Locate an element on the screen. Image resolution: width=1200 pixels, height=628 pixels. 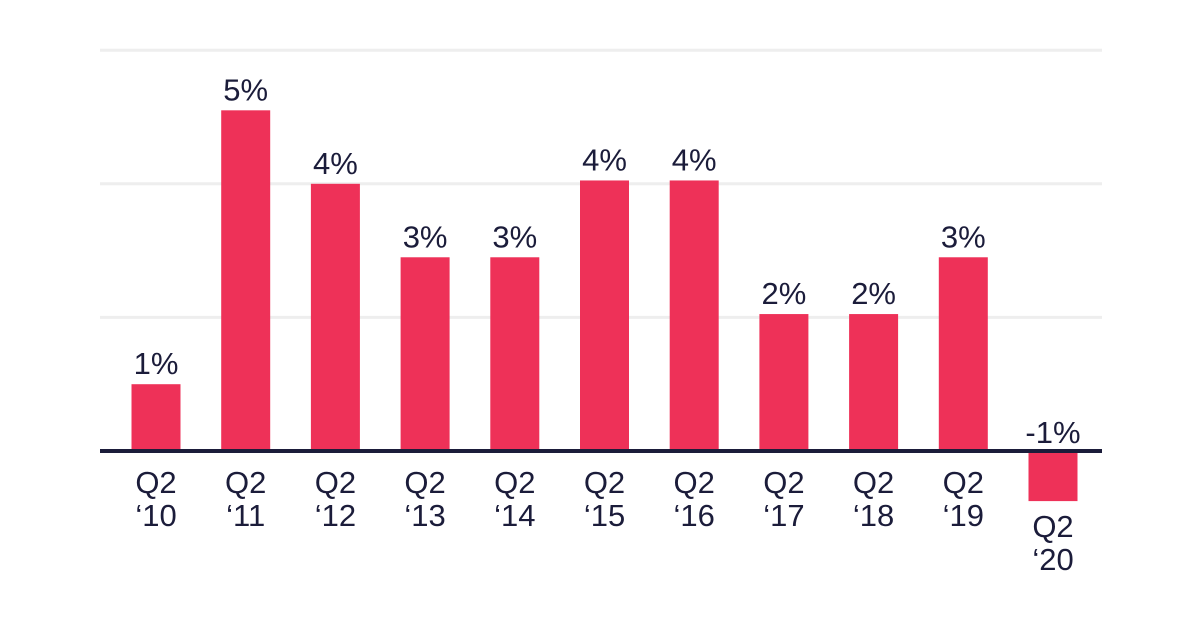
category-label: ‘20 is located at coordinates (1052, 559).